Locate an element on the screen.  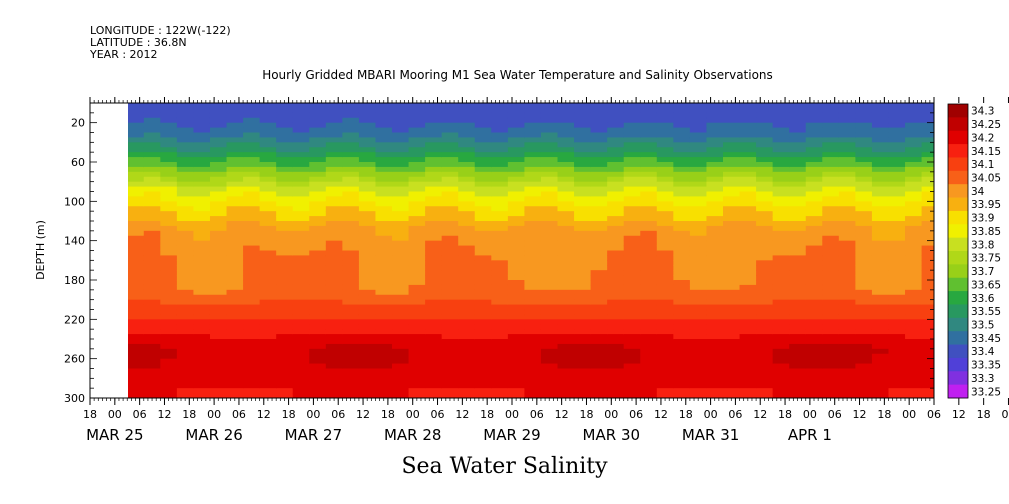
x-day-label: MAR 26 is located at coordinates (213, 435).